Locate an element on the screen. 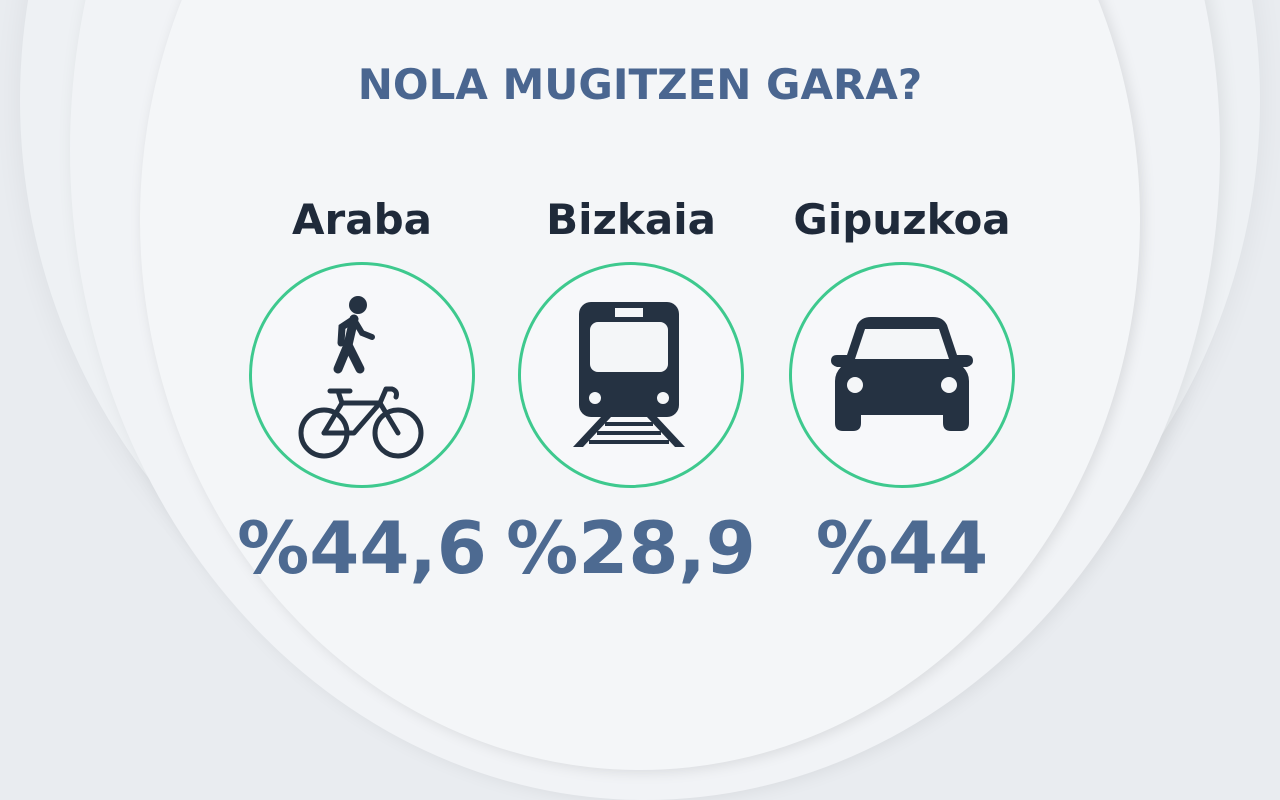  region-bizkaia: Bizkaia %28,9 is located at coordinates (631, 390).